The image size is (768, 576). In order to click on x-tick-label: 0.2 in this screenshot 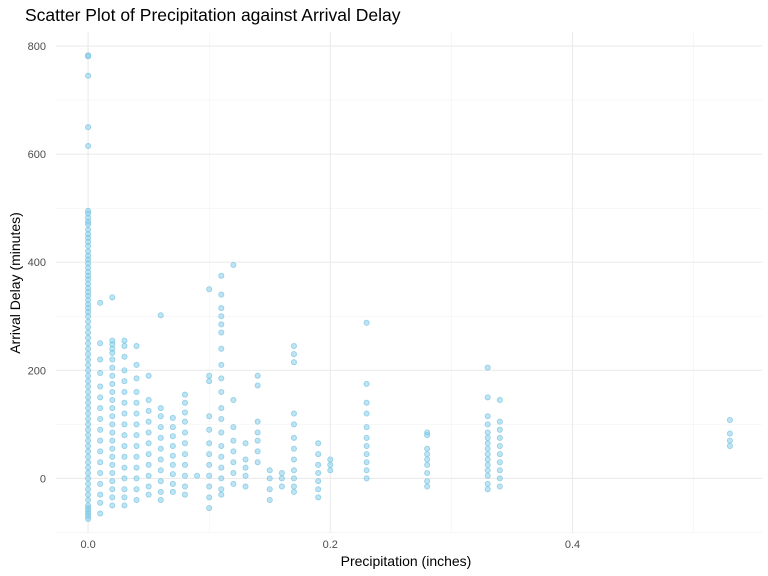, I will do `click(330, 545)`.